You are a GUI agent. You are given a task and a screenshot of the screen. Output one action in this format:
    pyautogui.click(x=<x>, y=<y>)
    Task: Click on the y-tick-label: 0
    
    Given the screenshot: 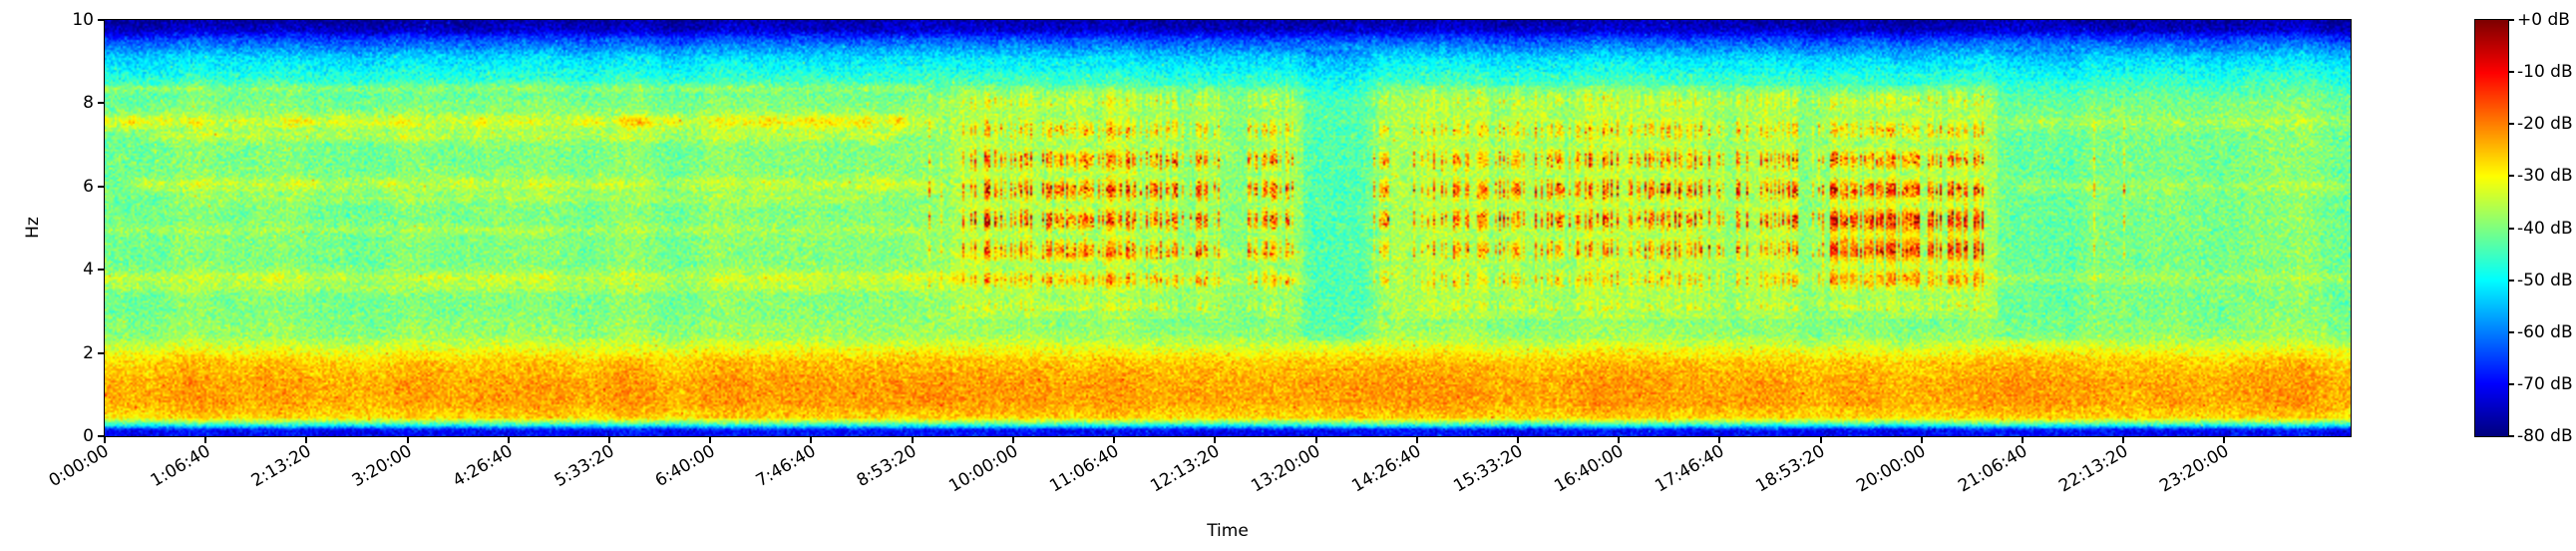 What is the action you would take?
    pyautogui.click(x=89, y=436)
    